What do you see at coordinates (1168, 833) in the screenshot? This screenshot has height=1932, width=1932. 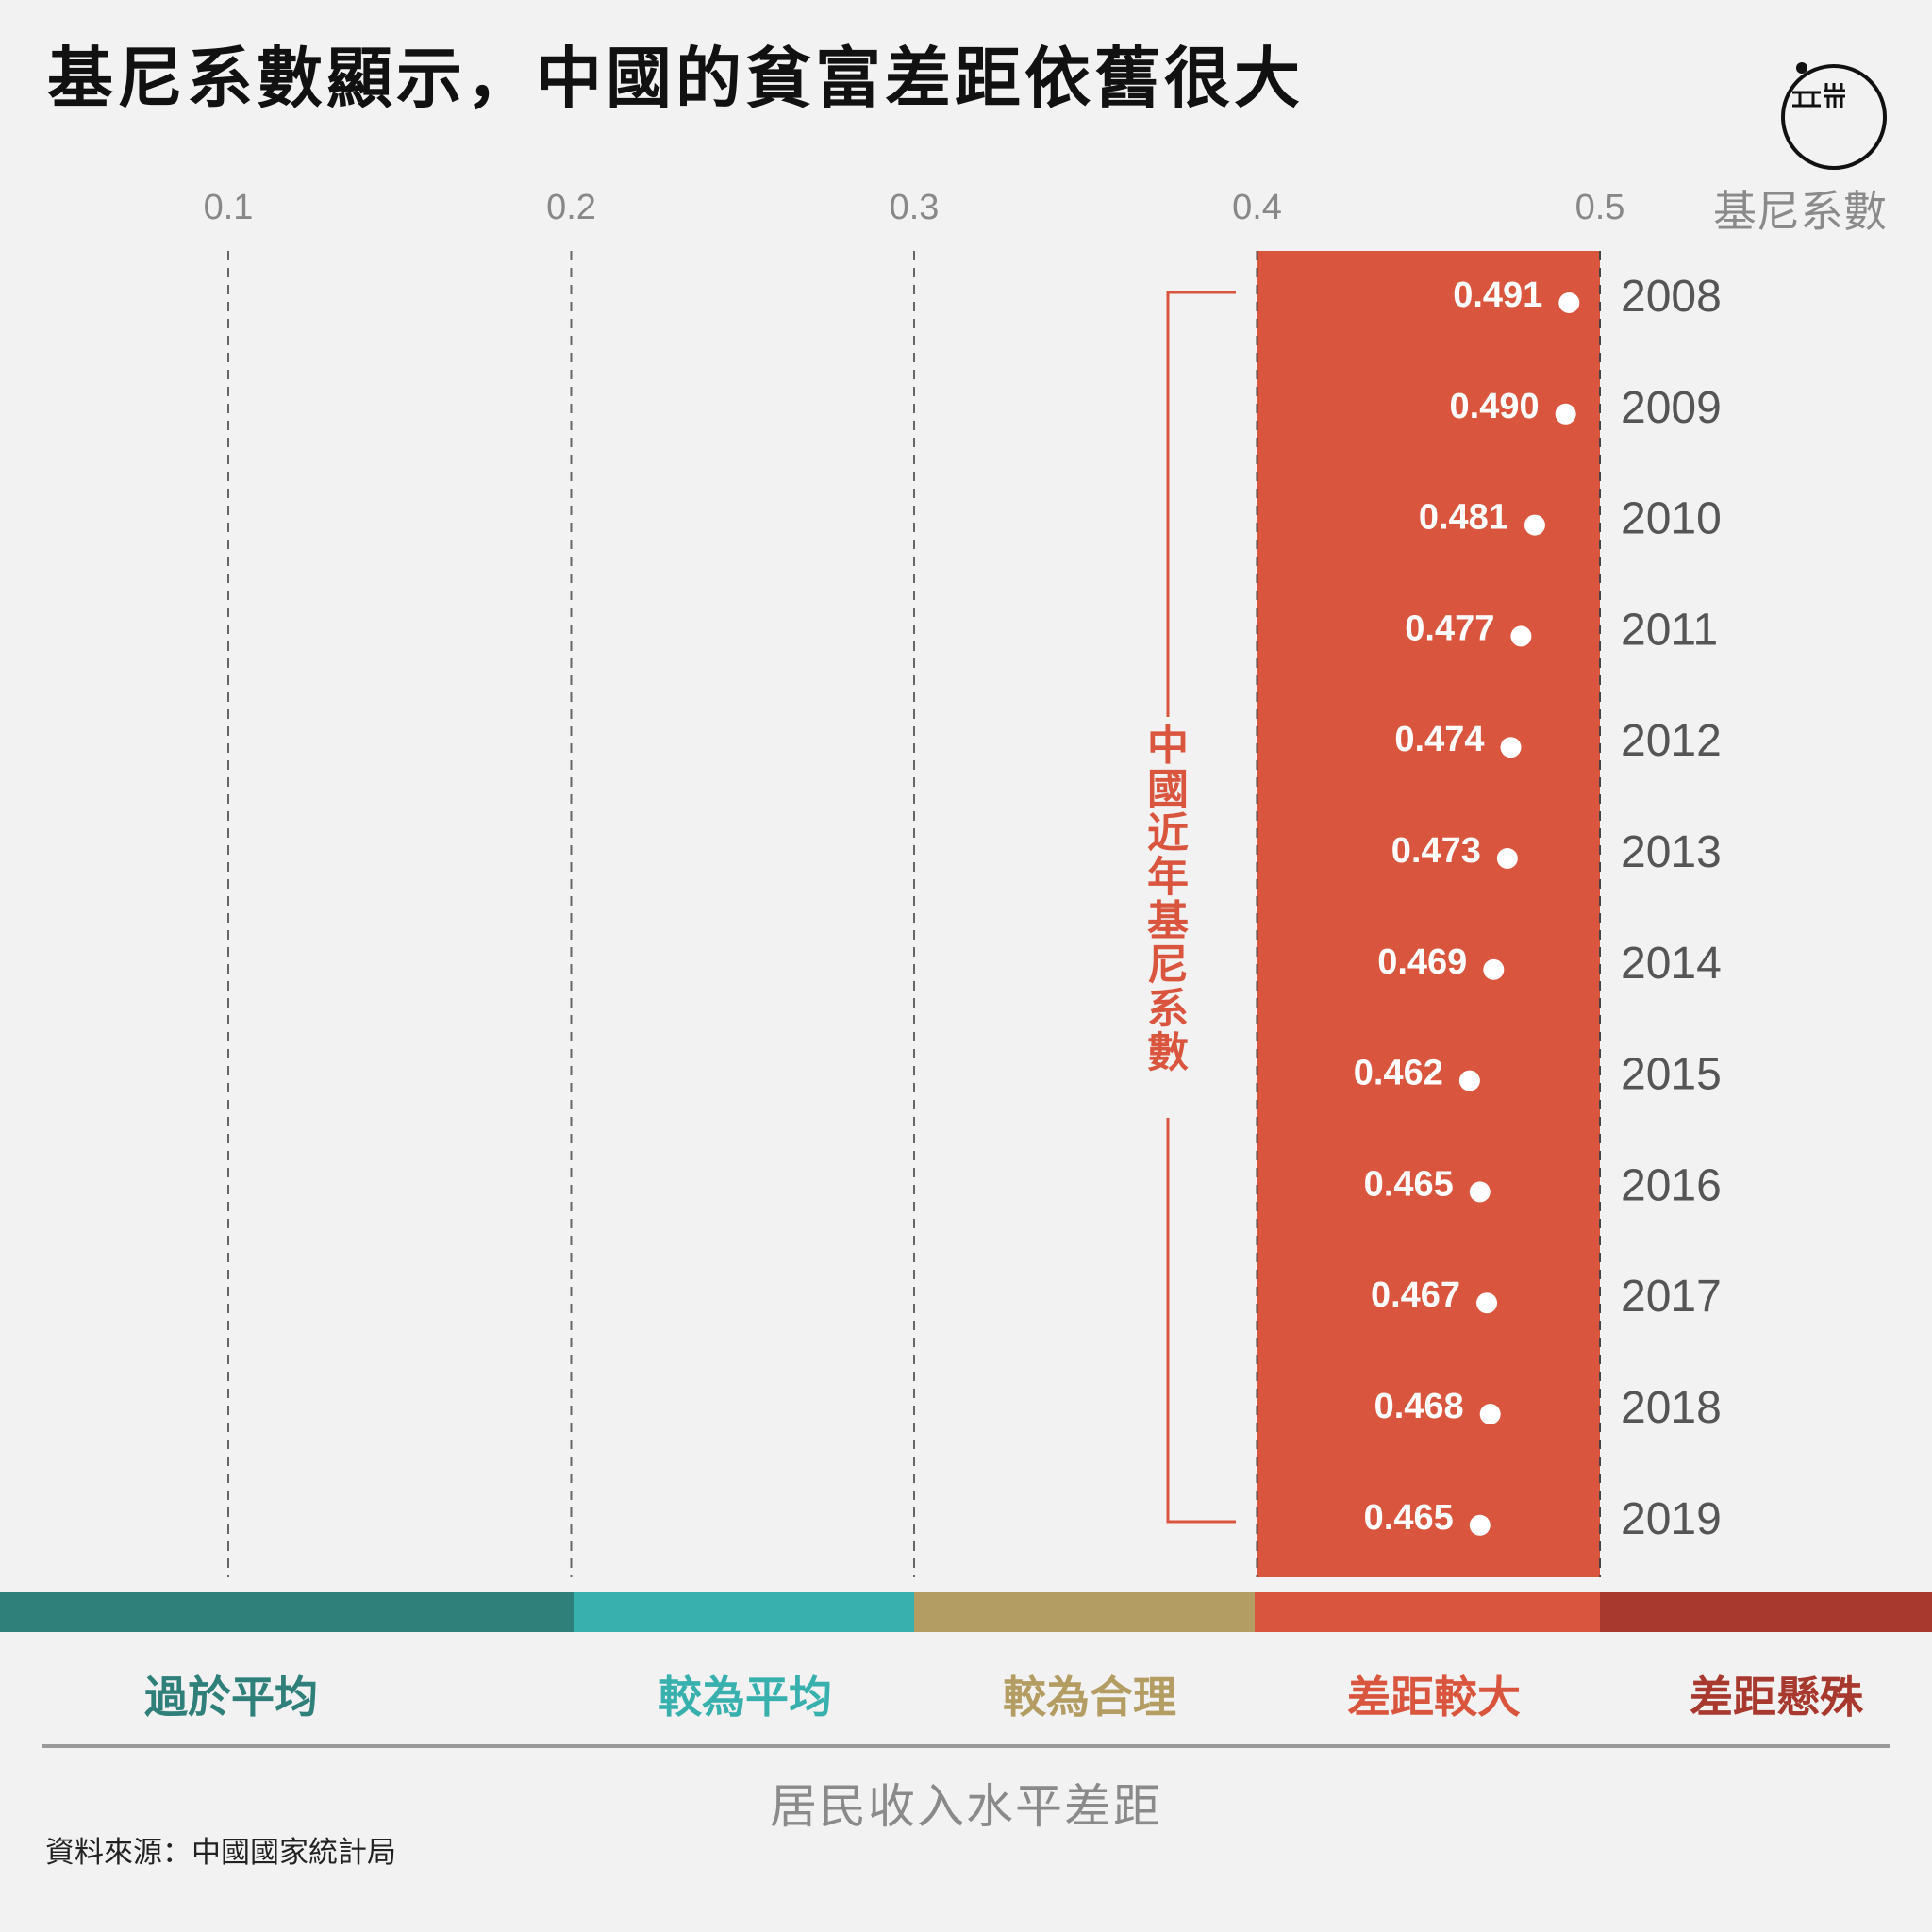 I see `bracket-label-char: 近` at bounding box center [1168, 833].